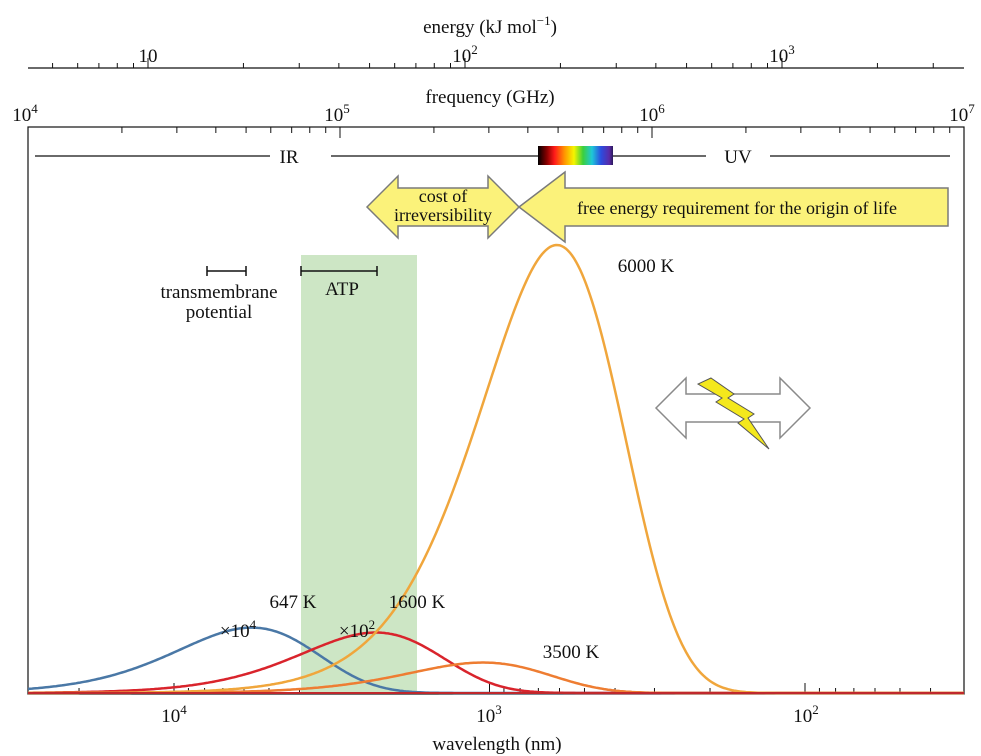  Describe the element at coordinates (652, 113) in the screenshot. I see `frequency-tick-label: 10⁶` at that location.